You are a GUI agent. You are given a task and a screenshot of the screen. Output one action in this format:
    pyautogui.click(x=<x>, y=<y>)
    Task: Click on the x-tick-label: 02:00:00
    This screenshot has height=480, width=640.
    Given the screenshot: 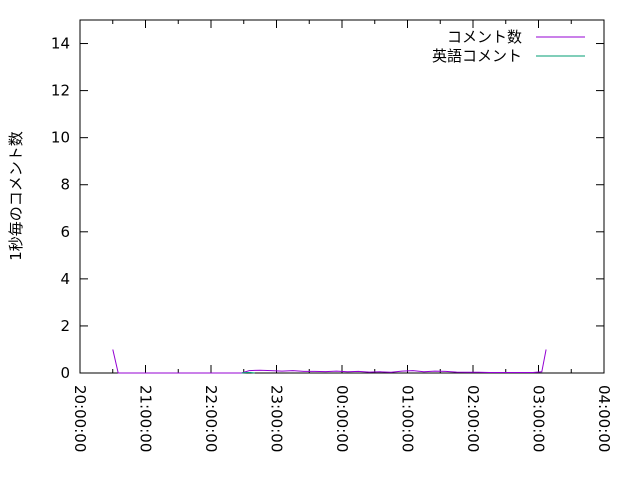 What is the action you would take?
    pyautogui.click(x=473, y=418)
    